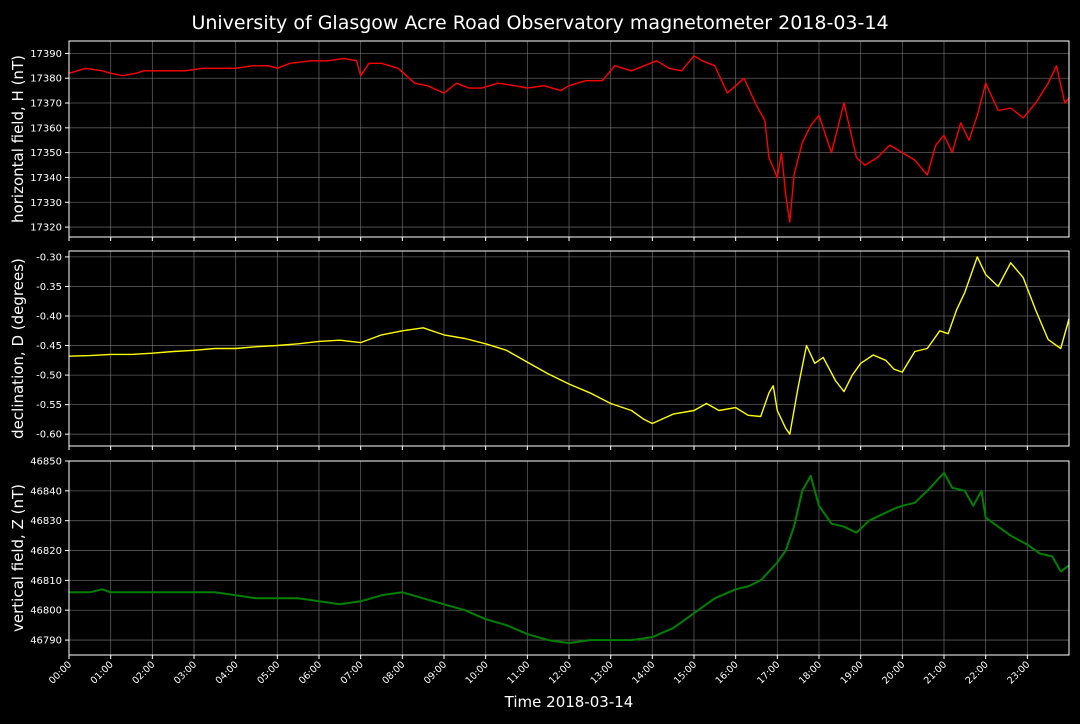 Image resolution: width=1080 pixels, height=724 pixels. What do you see at coordinates (46, 581) in the screenshot?
I see `y-tick-label: 46810` at bounding box center [46, 581].